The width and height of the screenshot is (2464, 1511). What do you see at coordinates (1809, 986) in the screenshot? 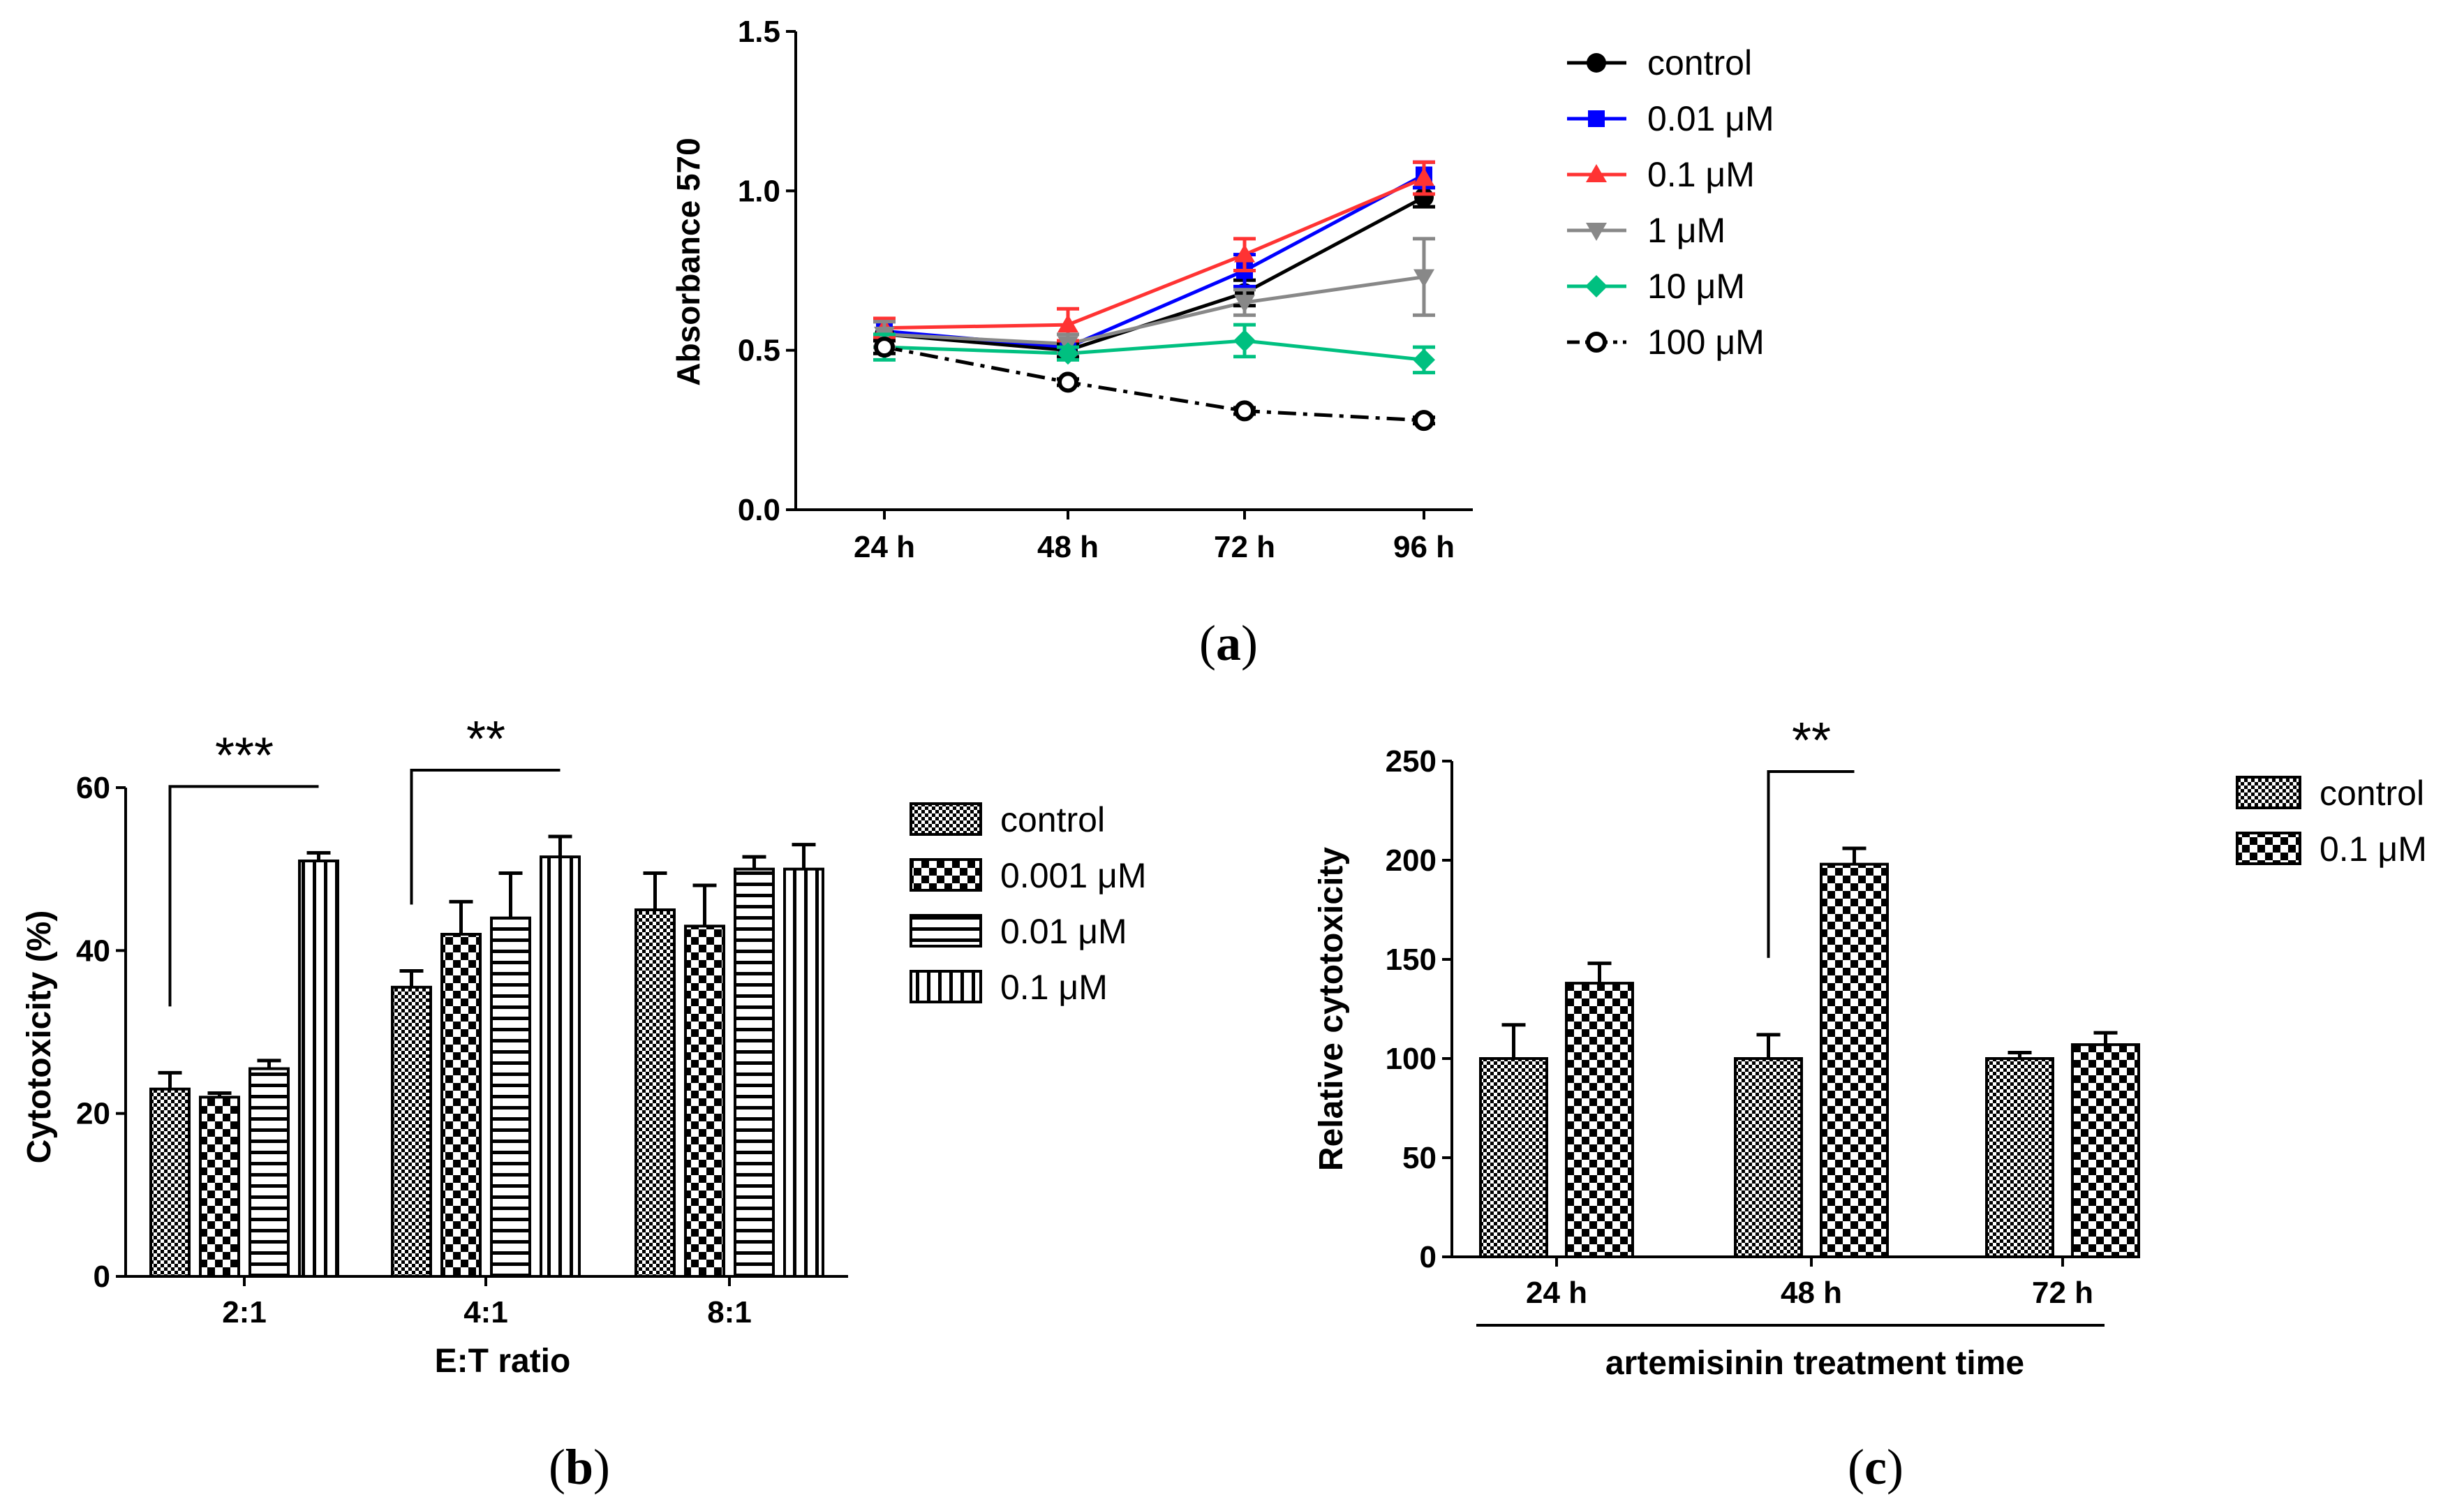
I see `panel-c-bars: **` at bounding box center [1809, 986].